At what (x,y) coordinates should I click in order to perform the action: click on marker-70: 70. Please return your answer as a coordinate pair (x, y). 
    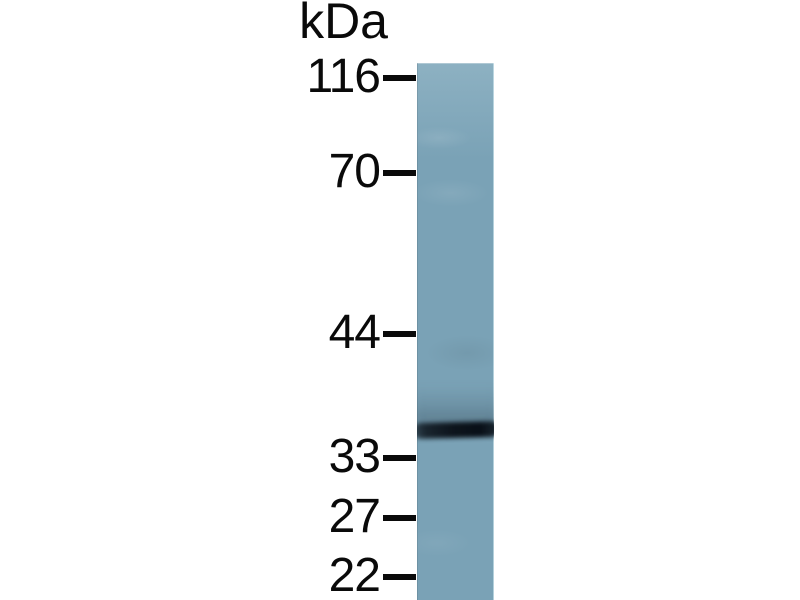
    Looking at the image, I should click on (339, 172).